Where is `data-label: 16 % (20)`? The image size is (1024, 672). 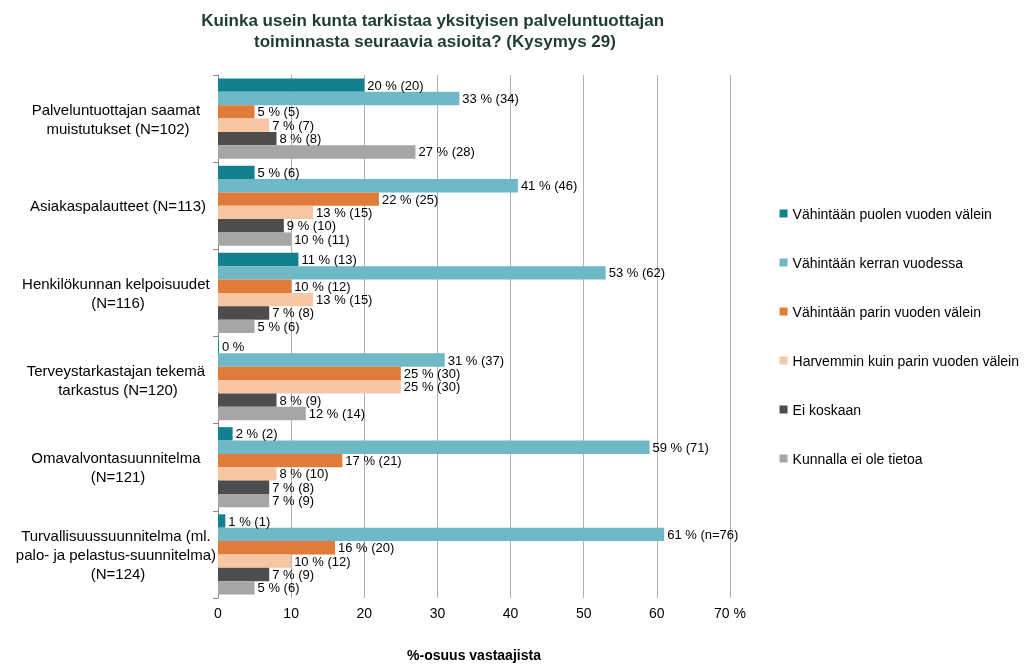 data-label: 16 % (20) is located at coordinates (366, 548).